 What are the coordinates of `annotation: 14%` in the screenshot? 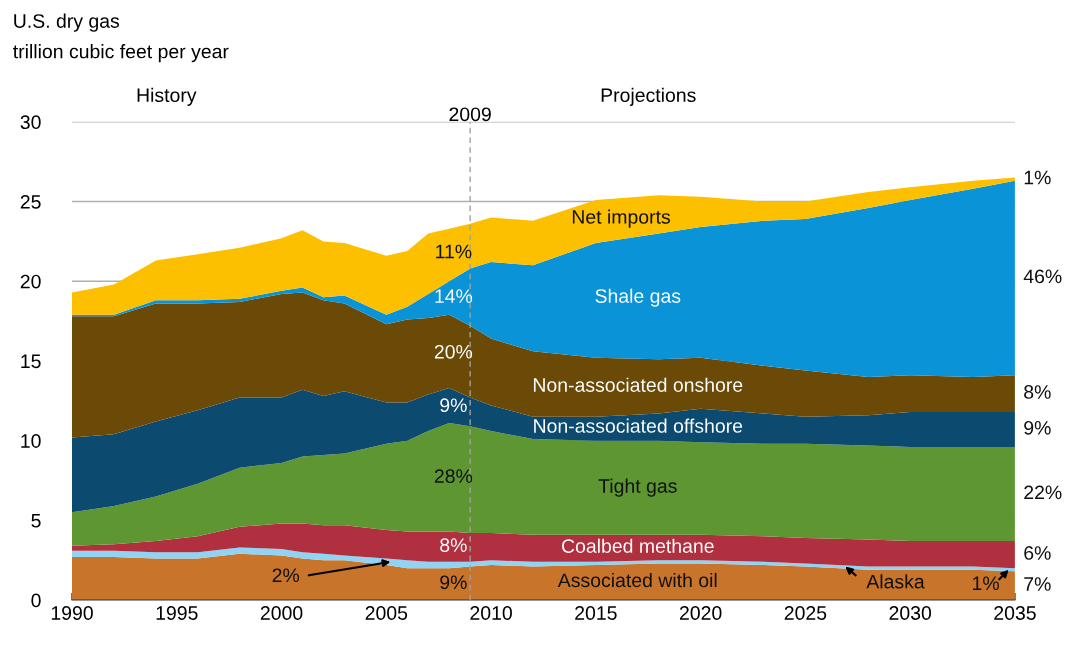 It's located at (454, 296).